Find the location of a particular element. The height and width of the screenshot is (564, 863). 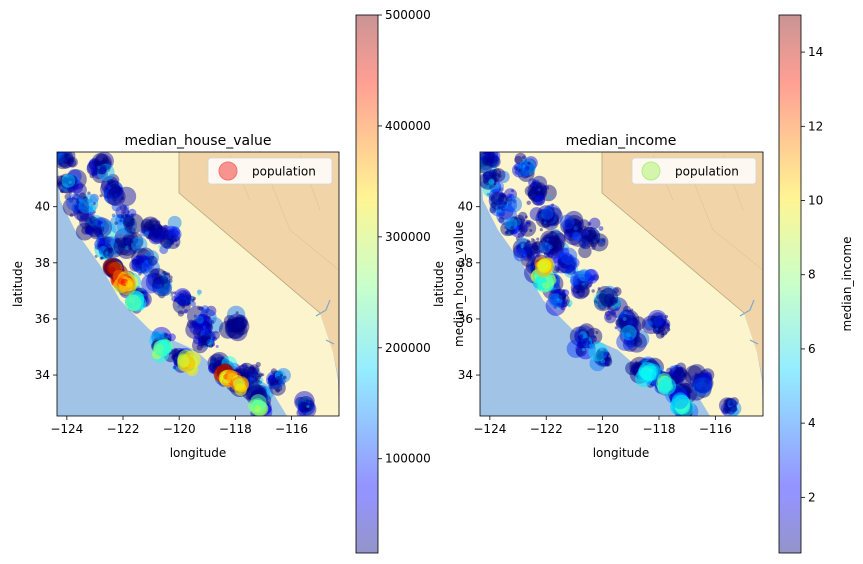

y-tick-label: 38 is located at coordinates (465, 263).